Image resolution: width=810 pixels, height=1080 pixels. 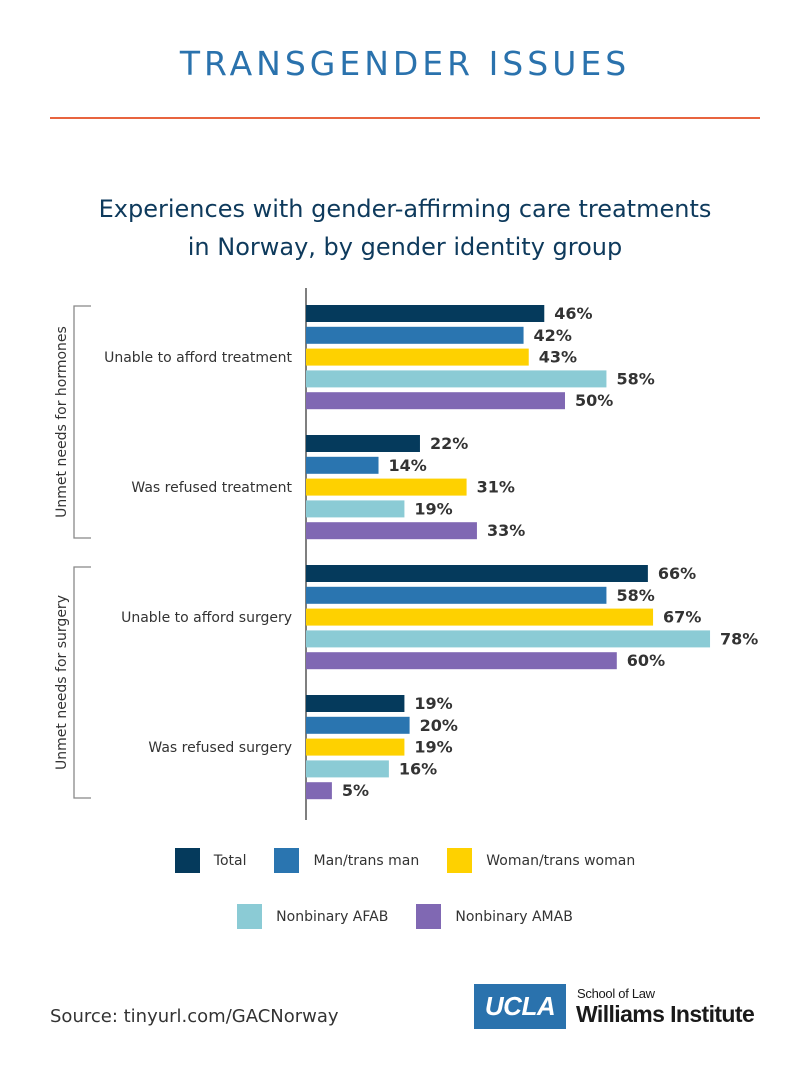 I want to click on data-label: 16%, so click(x=418, y=768).